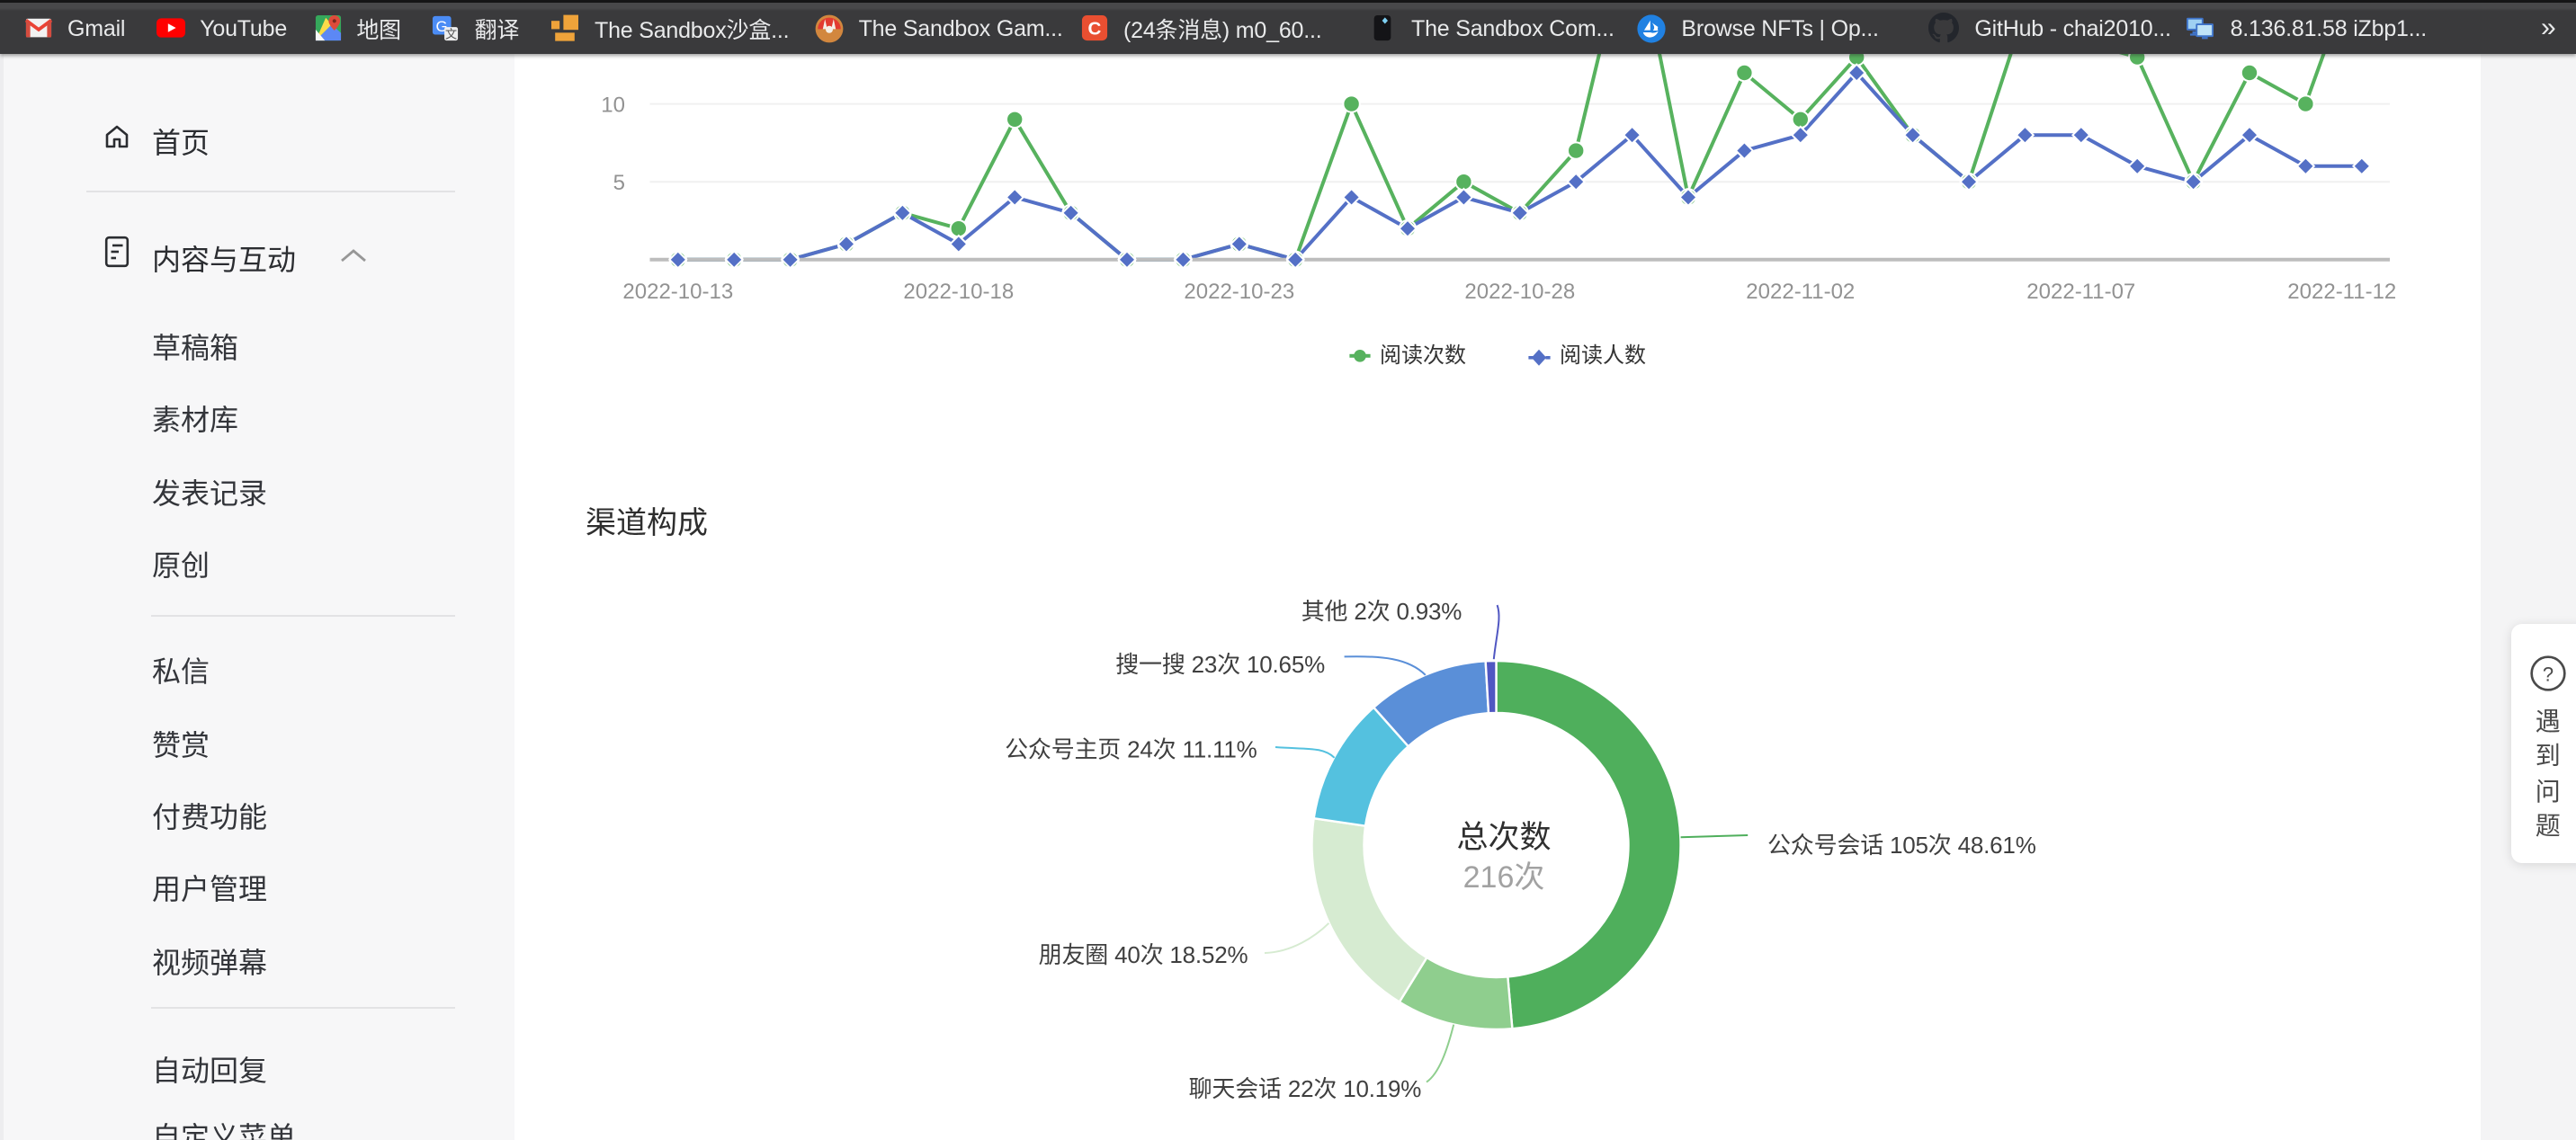 Image resolution: width=2576 pixels, height=1140 pixels. What do you see at coordinates (1603, 355) in the screenshot?
I see `svg-text: 阅读人数` at bounding box center [1603, 355].